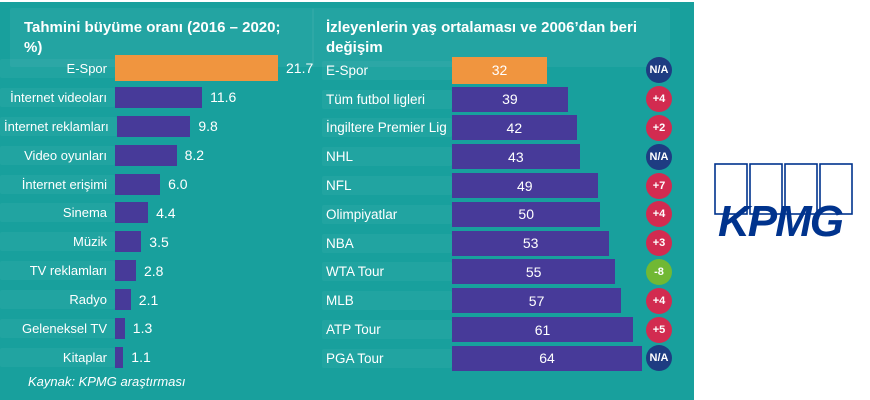  What do you see at coordinates (525, 186) in the screenshot?
I see `age-bar: 49` at bounding box center [525, 186].